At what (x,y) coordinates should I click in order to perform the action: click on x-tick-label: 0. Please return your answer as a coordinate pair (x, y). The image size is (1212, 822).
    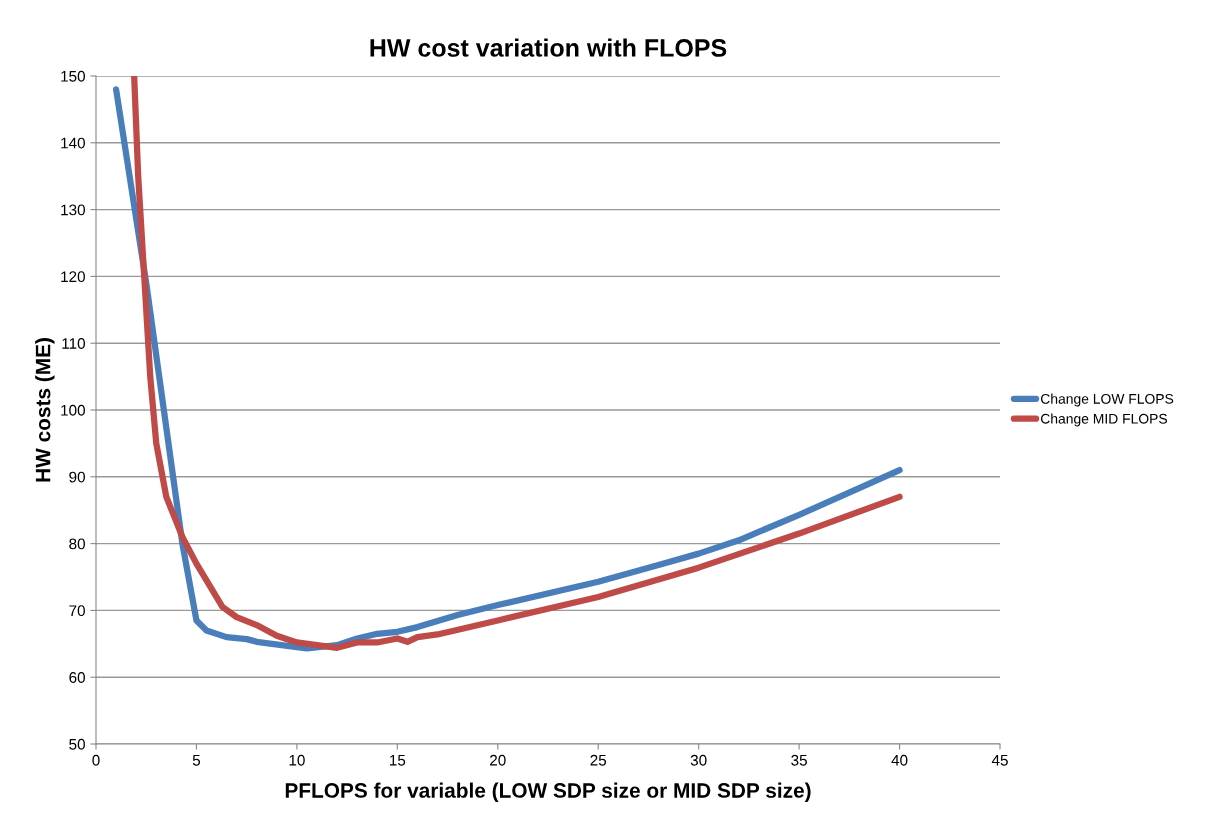
    Looking at the image, I should click on (96, 760).